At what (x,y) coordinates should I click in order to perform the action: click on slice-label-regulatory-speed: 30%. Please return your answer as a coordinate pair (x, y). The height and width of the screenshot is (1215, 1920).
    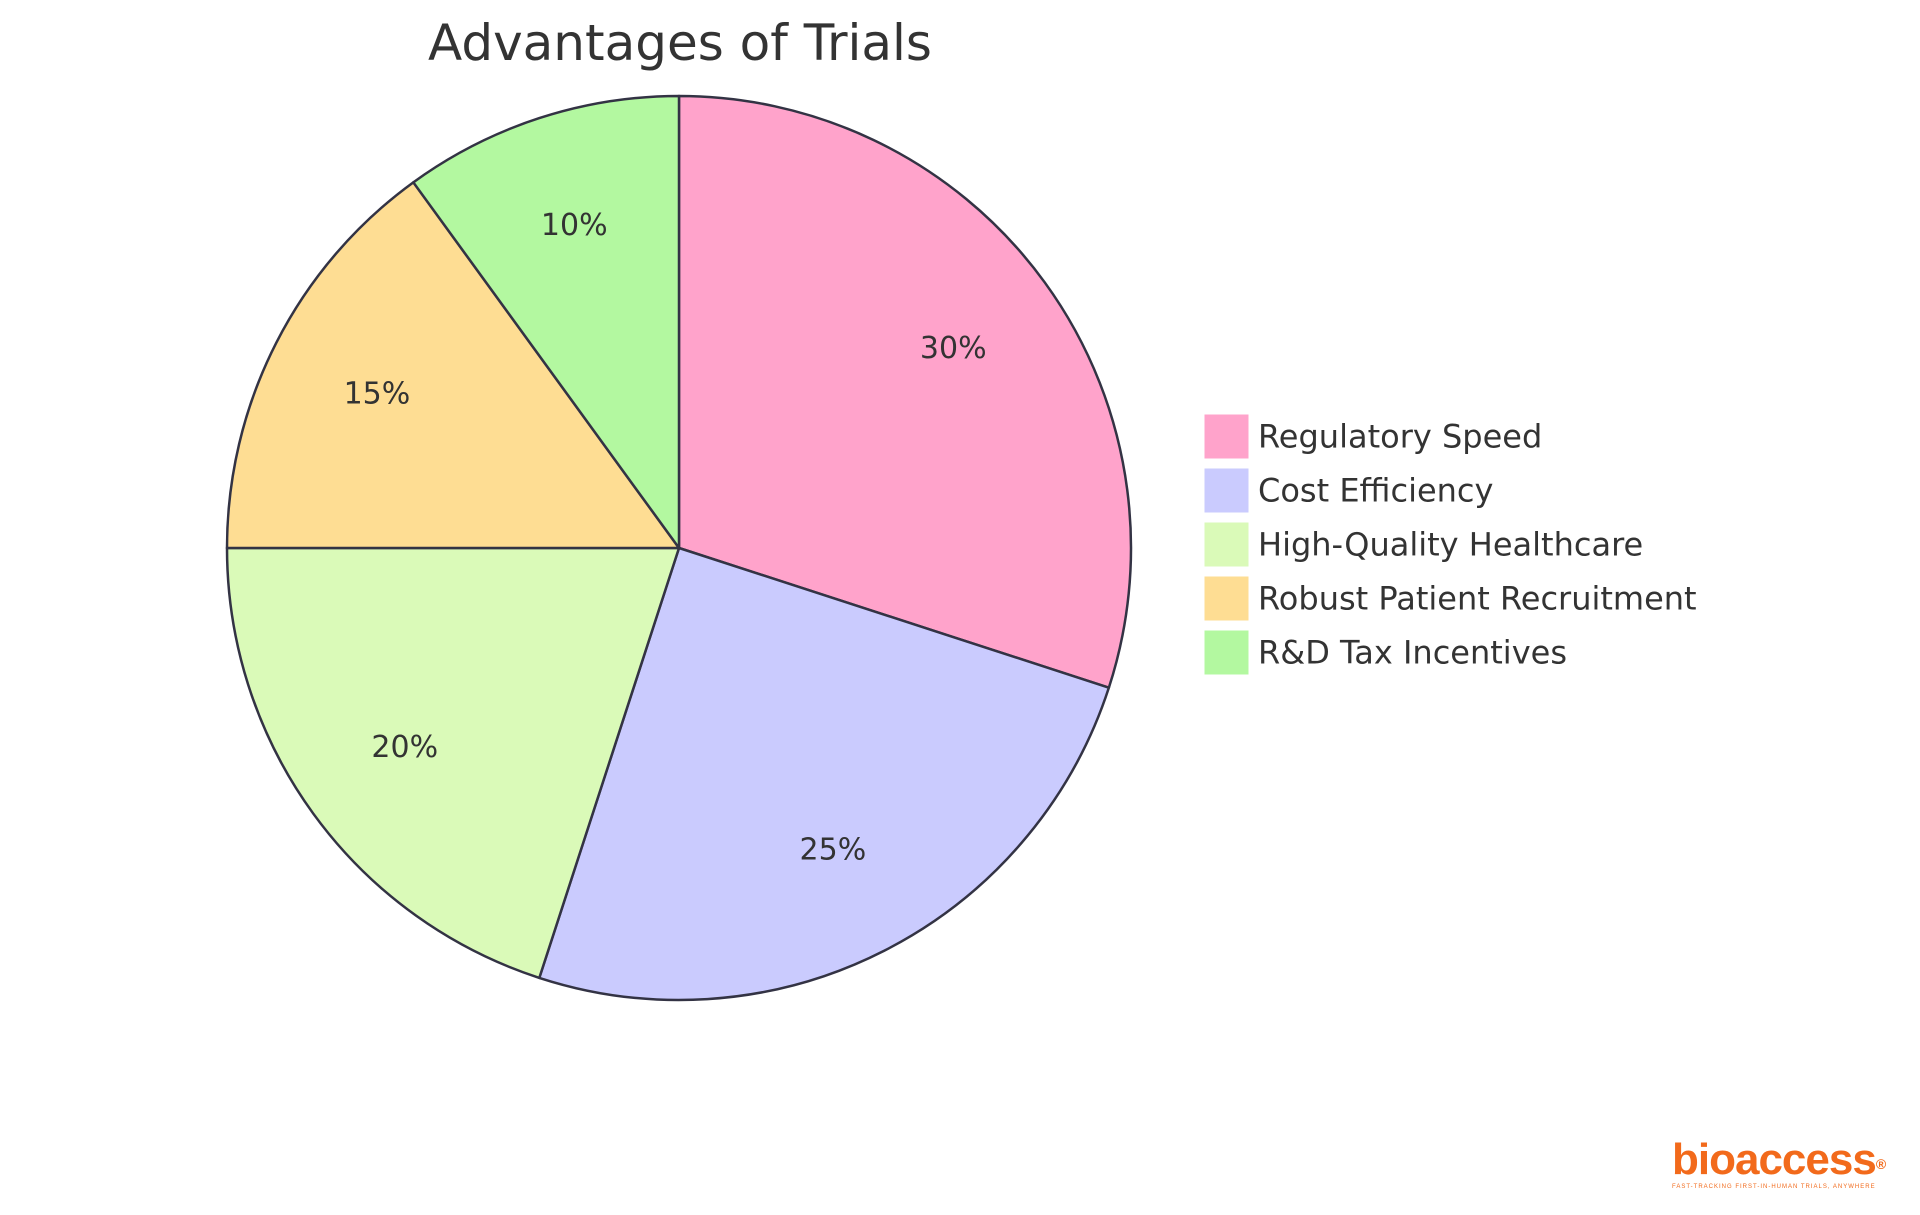
    Looking at the image, I should click on (953, 348).